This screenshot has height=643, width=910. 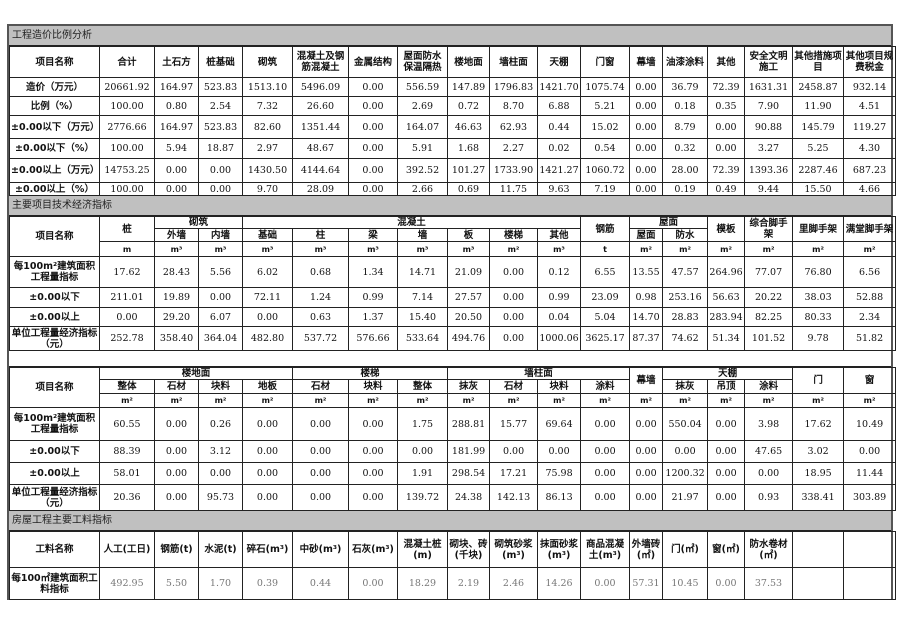 I want to click on value-cell: 0.99, so click(x=559, y=297).